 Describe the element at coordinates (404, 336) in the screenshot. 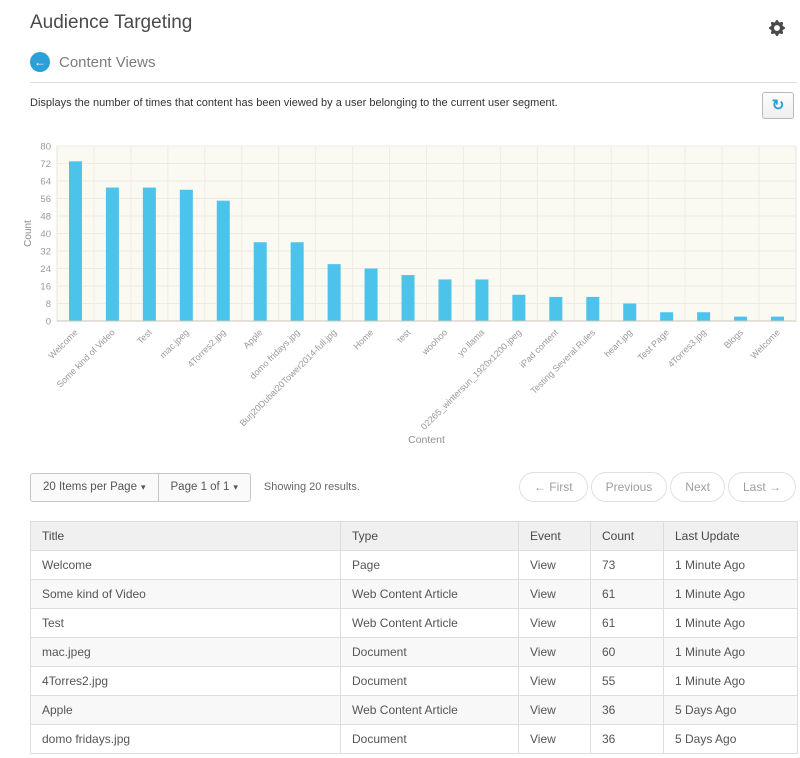

I see `x-tick-label: test` at that location.